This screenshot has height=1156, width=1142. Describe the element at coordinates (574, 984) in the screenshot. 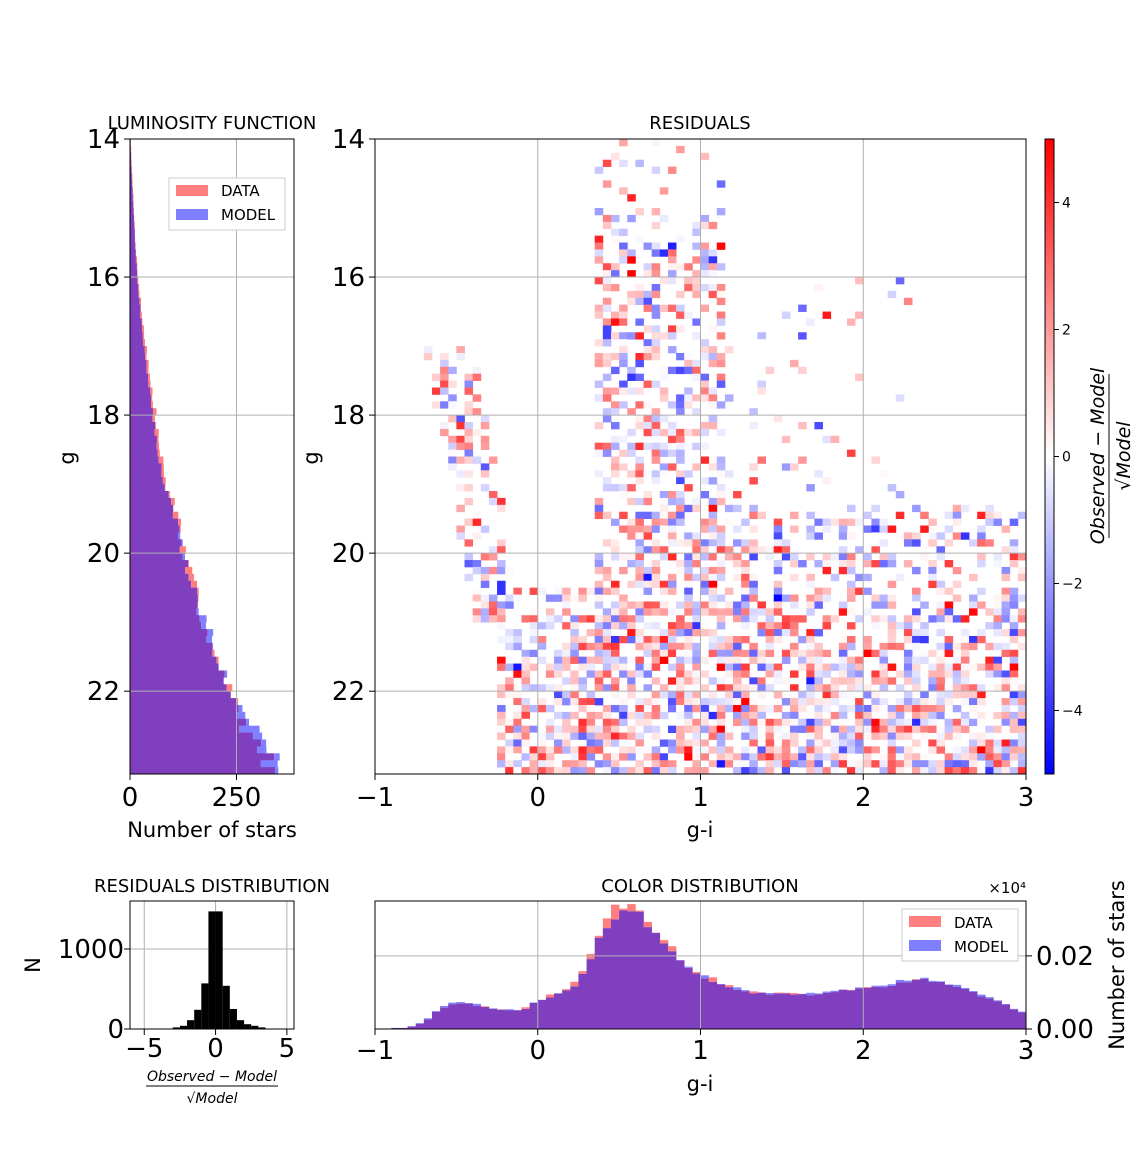

I see `cd-bar-data-excess` at that location.